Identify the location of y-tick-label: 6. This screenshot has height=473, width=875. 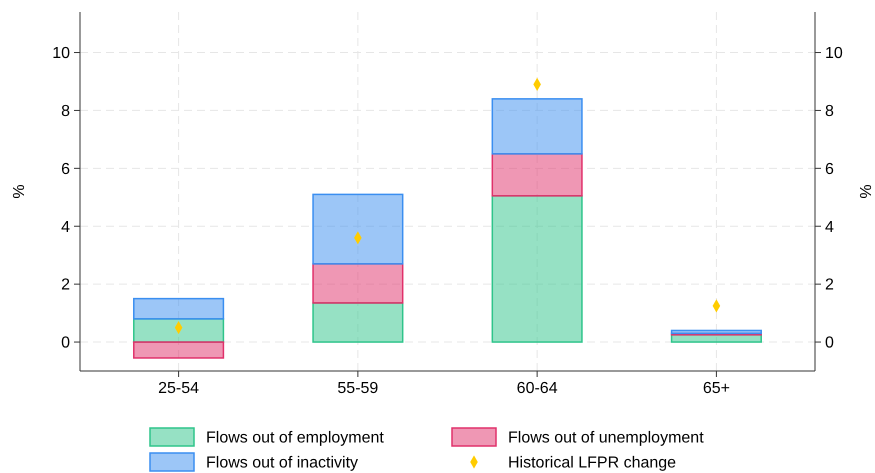
(65, 169).